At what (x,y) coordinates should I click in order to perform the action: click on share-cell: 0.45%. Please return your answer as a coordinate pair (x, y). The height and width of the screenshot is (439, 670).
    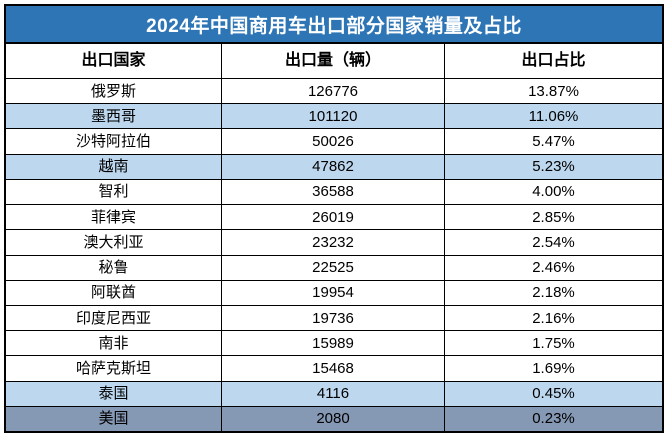
    Looking at the image, I should click on (553, 394).